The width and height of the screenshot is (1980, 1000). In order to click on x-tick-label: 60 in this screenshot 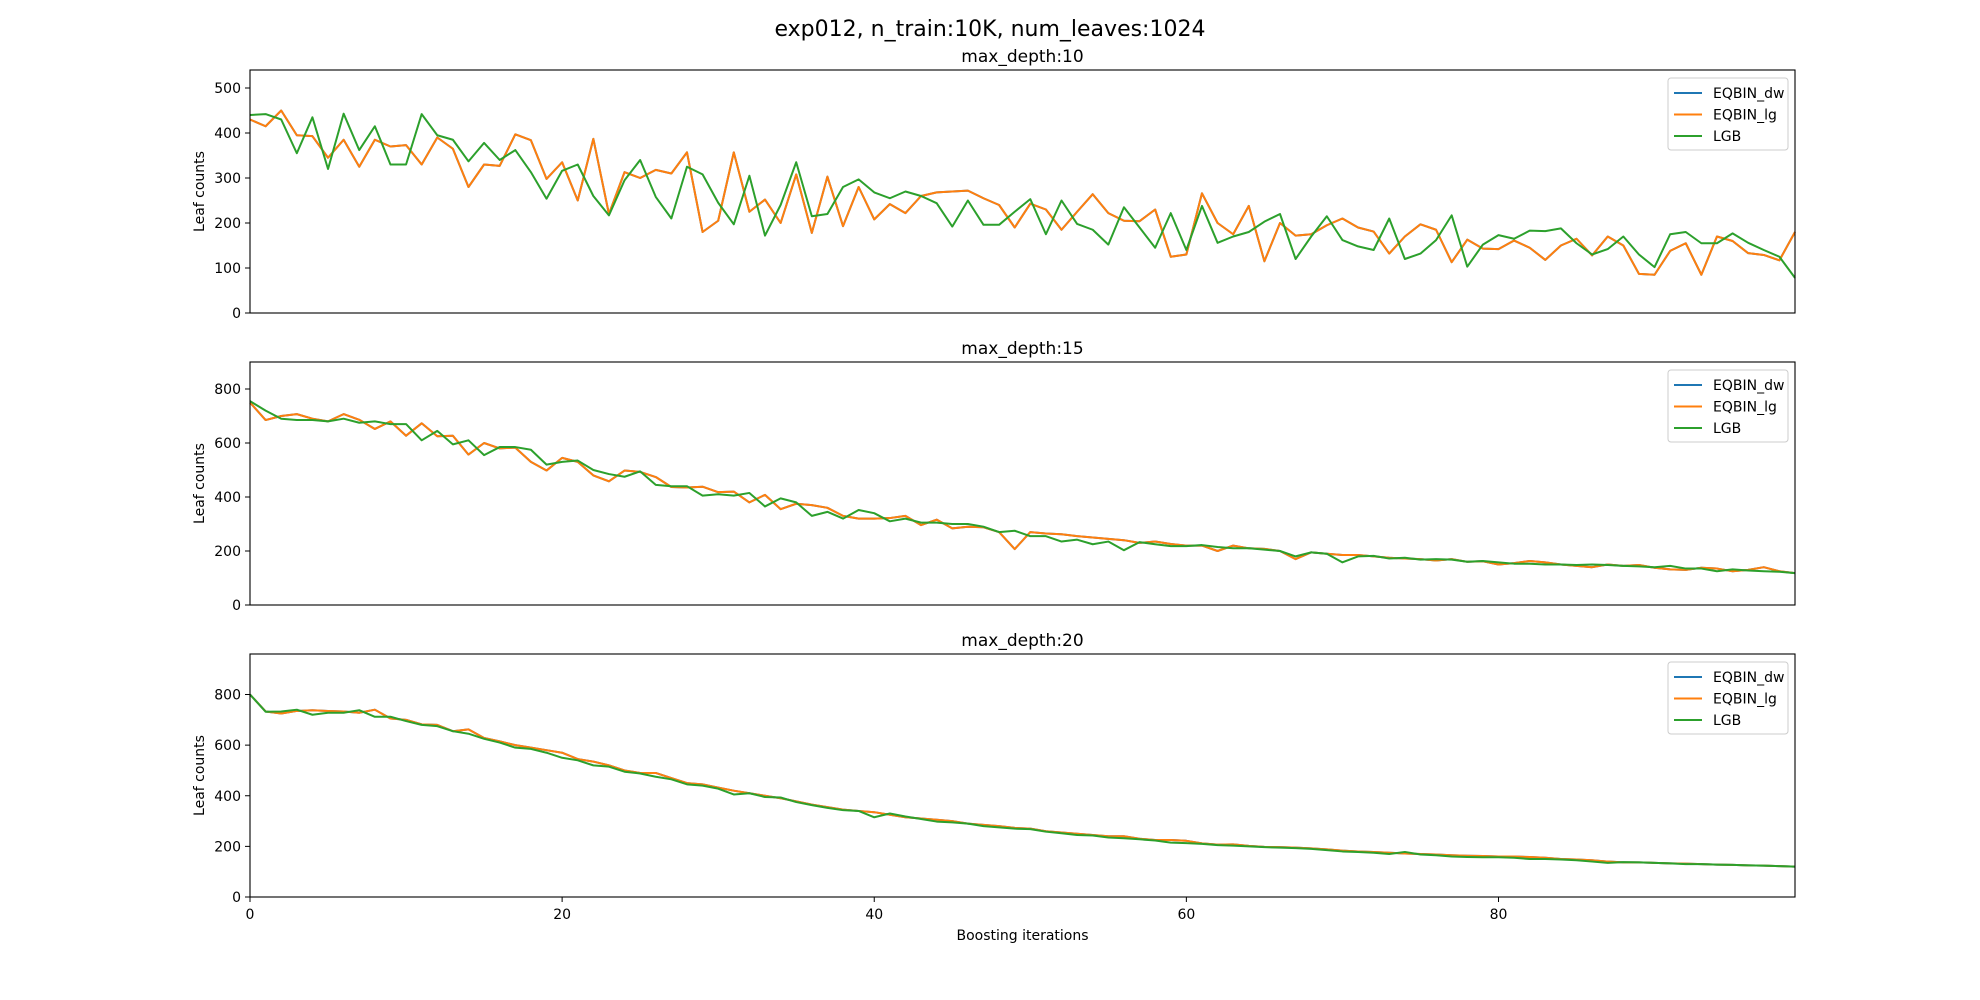, I will do `click(1186, 915)`.